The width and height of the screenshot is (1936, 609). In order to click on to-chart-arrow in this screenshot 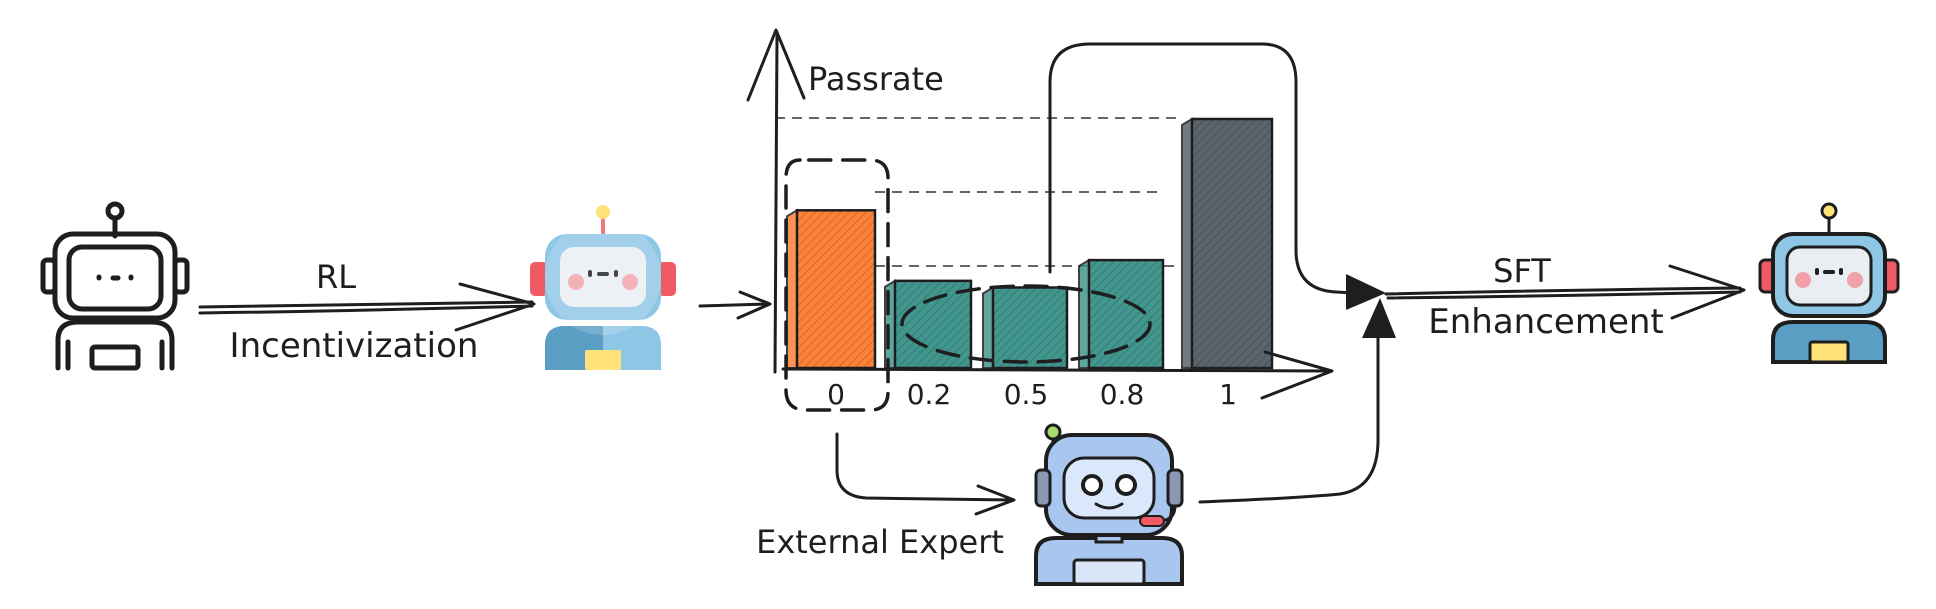, I will do `click(735, 305)`.